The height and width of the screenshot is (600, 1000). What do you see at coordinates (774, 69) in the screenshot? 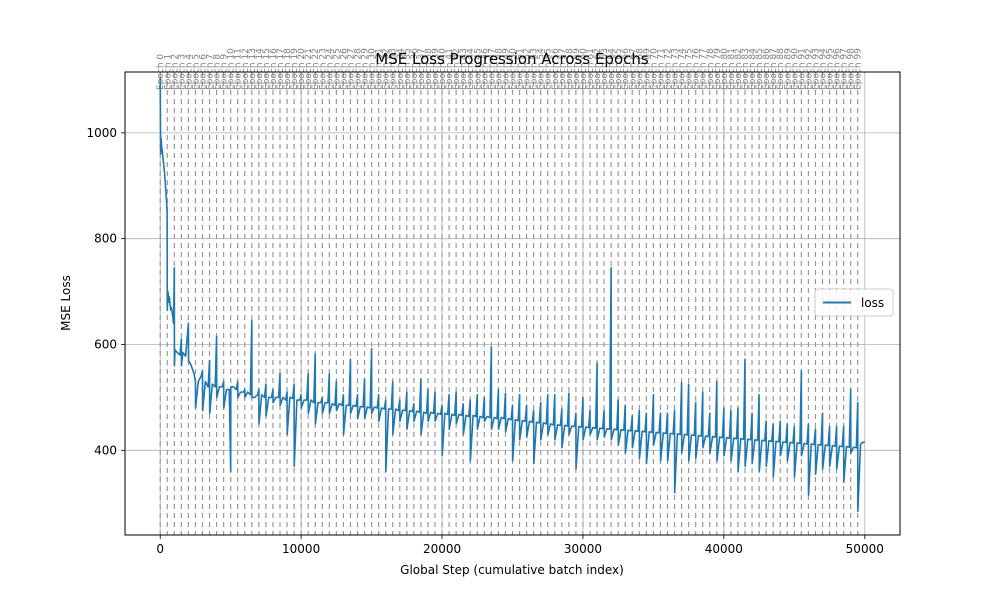
I see `epoch-label: Epoch 87` at bounding box center [774, 69].